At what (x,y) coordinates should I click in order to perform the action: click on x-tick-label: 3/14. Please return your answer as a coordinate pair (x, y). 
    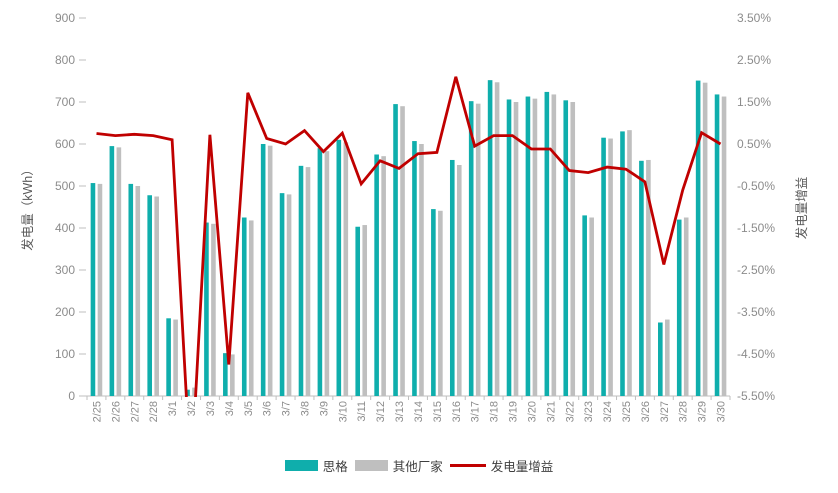
    Looking at the image, I should click on (419, 411).